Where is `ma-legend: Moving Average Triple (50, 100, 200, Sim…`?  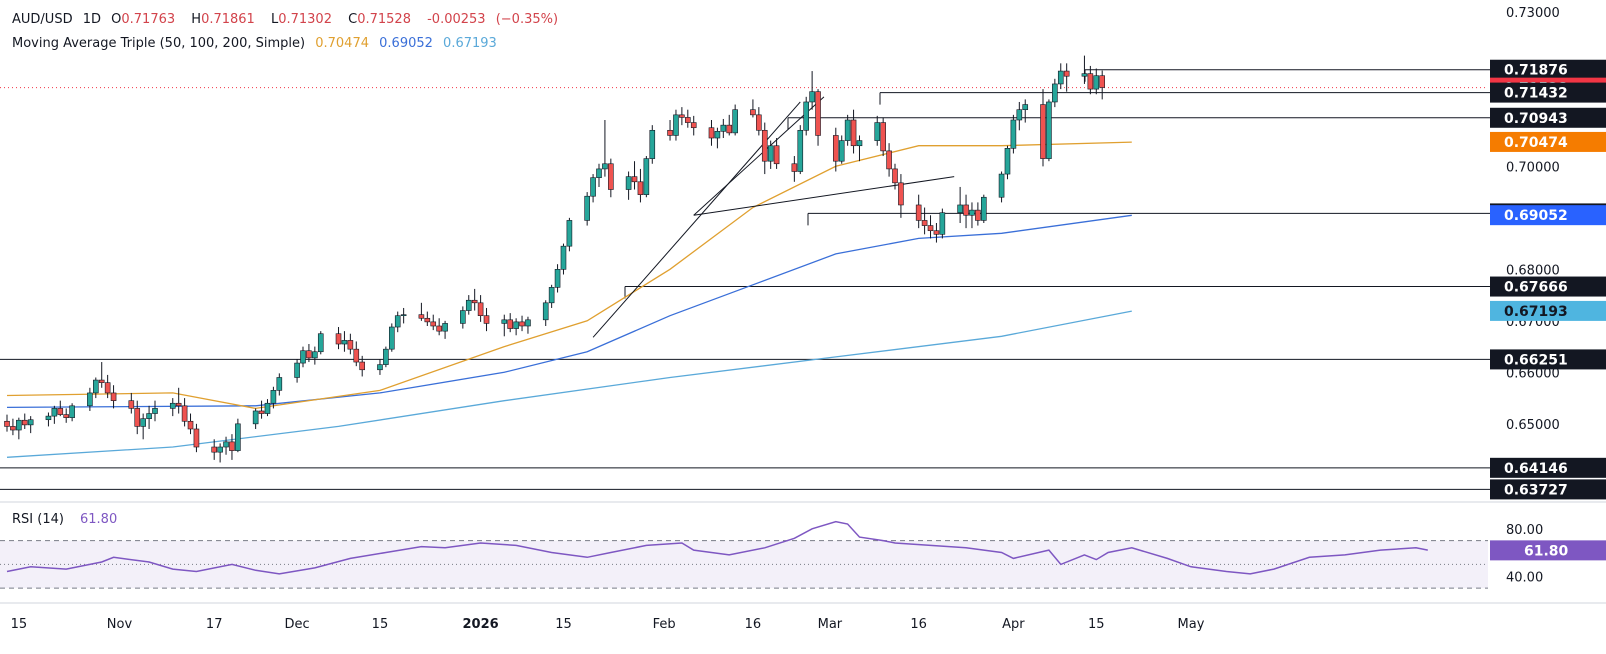
ma-legend: Moving Average Triple (50, 100, 200, Sim… is located at coordinates (257, 43).